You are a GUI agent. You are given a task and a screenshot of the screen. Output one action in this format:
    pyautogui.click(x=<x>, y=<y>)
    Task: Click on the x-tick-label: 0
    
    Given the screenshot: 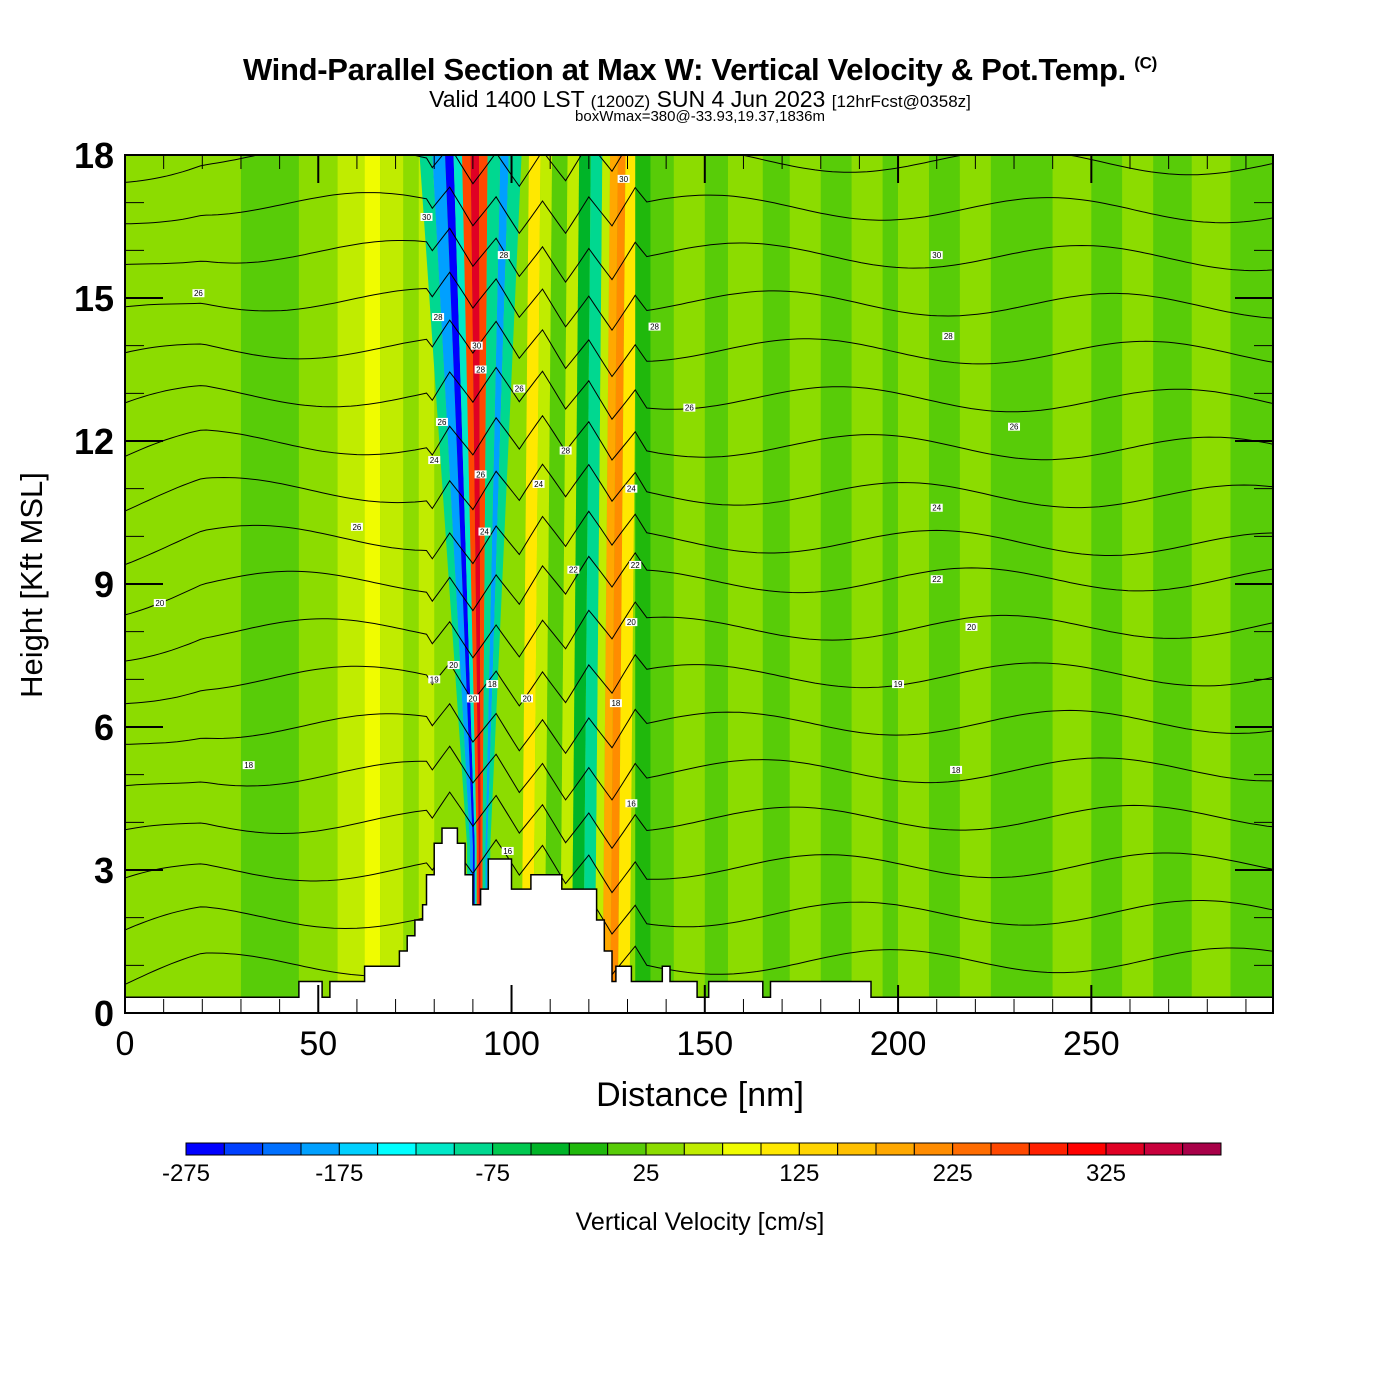 What is the action you would take?
    pyautogui.click(x=125, y=1044)
    